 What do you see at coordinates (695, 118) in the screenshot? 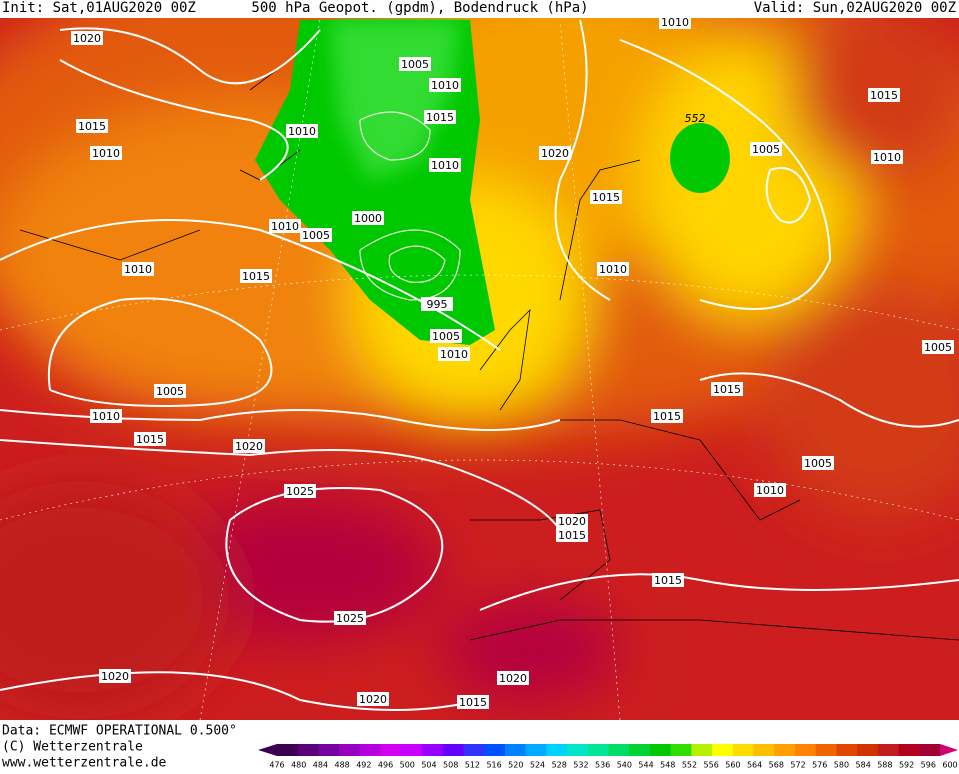
I see `isobar-label: 552` at bounding box center [695, 118].